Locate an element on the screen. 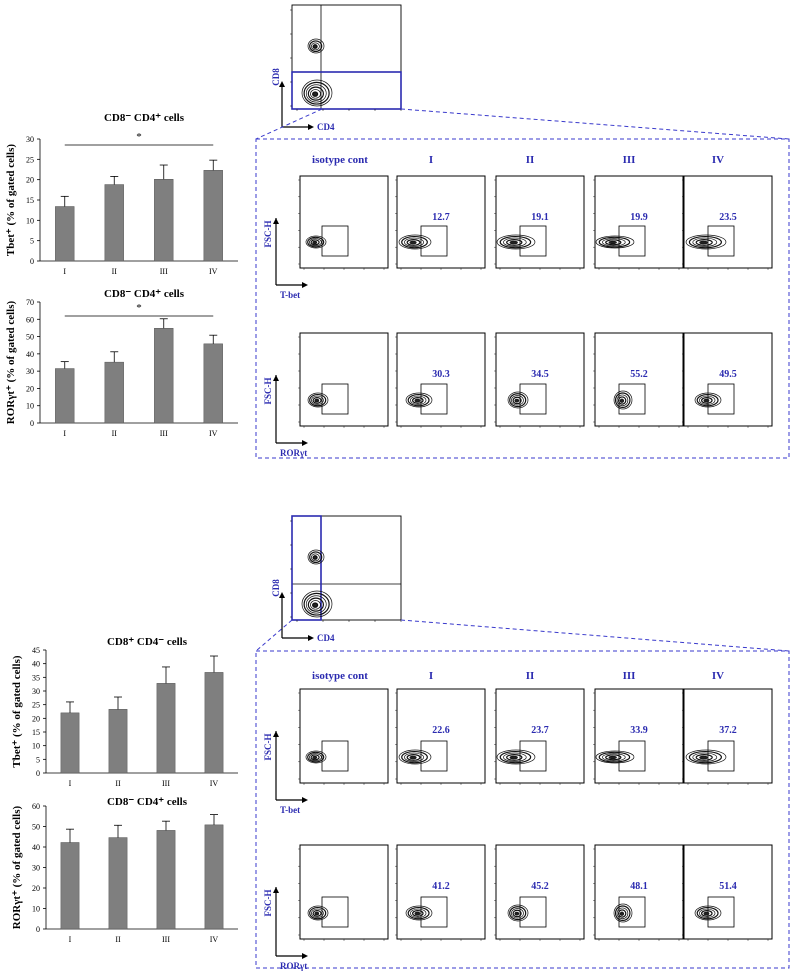 The width and height of the screenshot is (796, 973). y-tick-label: 60 is located at coordinates (36, 806).